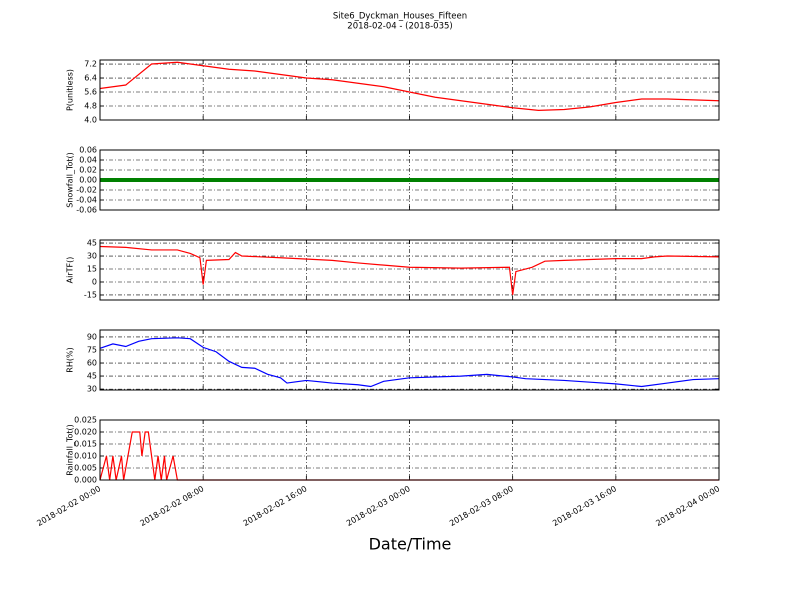  I want to click on y-tick-label: 0.000, so click(85, 480).